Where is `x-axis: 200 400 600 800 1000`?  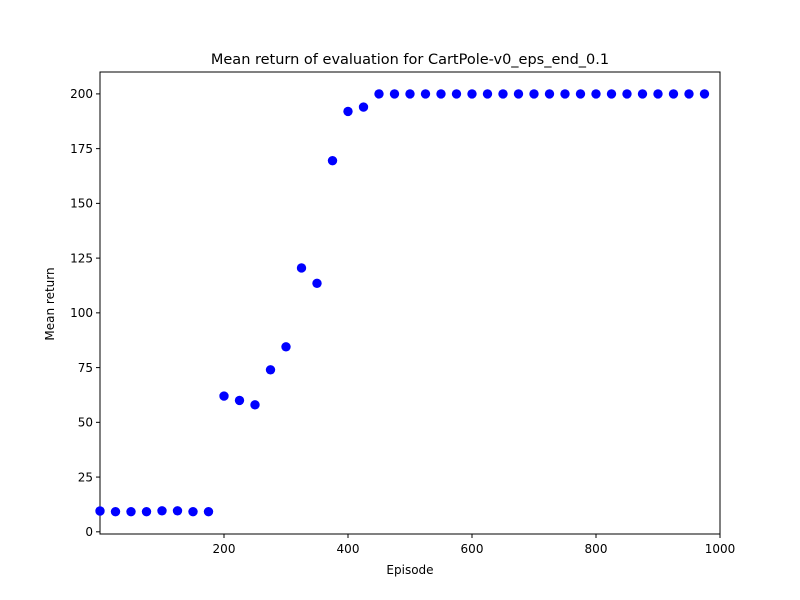 x-axis: 200 400 600 800 1000 is located at coordinates (474, 545).